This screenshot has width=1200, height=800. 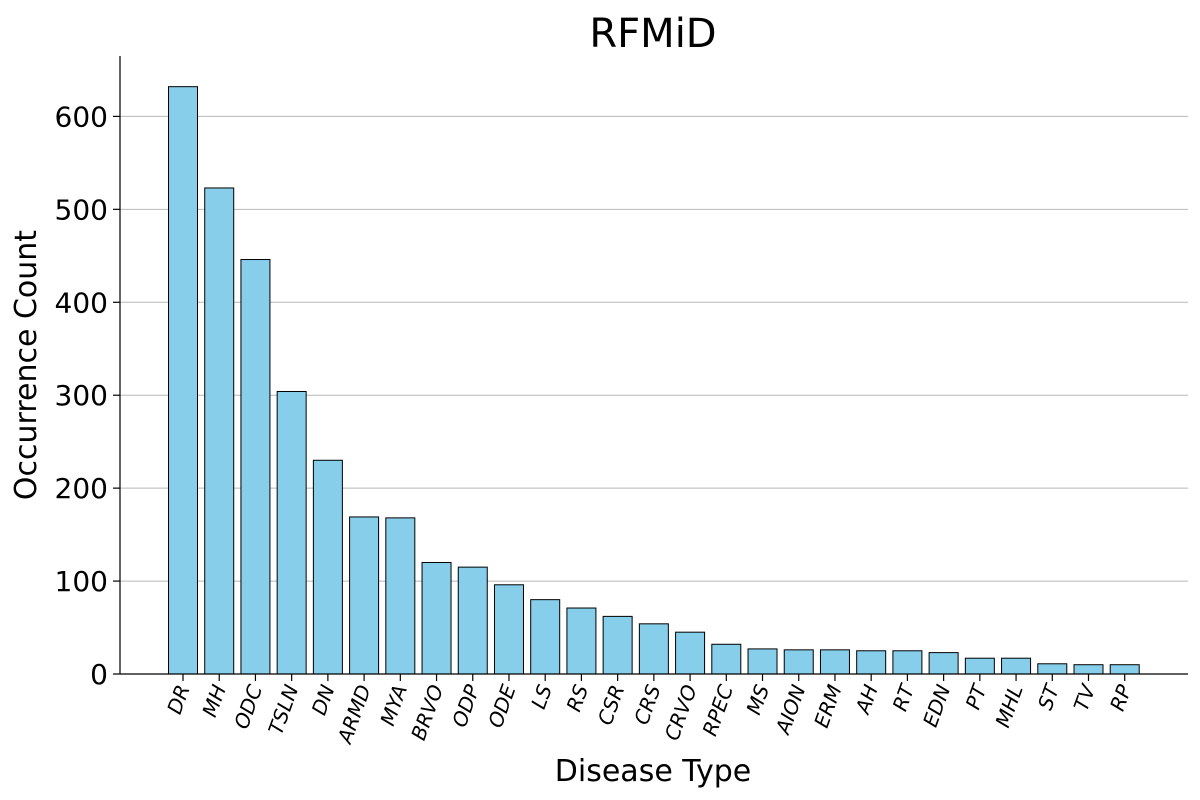 What do you see at coordinates (979, 666) in the screenshot?
I see `bar-pt` at bounding box center [979, 666].